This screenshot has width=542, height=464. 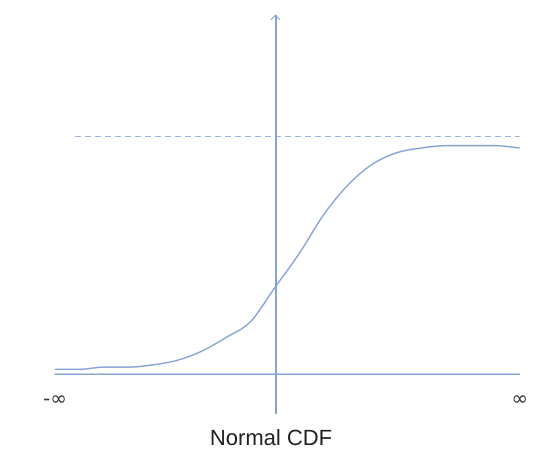 What do you see at coordinates (519, 398) in the screenshot?
I see `x-tick-label: ∞` at bounding box center [519, 398].